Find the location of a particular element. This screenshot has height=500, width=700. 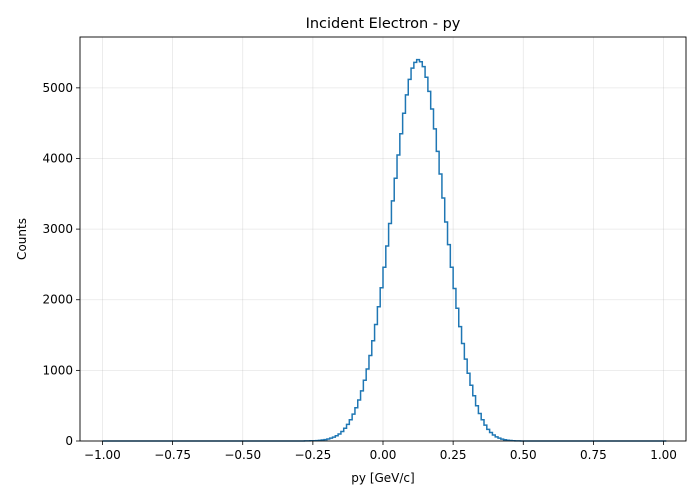

y-axis-label: Counts is located at coordinates (22, 239).